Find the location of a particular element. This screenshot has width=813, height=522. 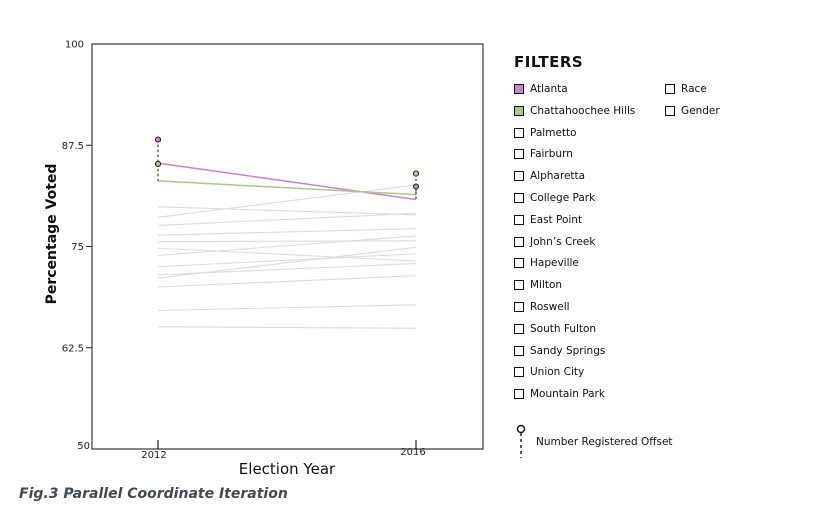

filter-label: John’s Creek is located at coordinates (563, 241).